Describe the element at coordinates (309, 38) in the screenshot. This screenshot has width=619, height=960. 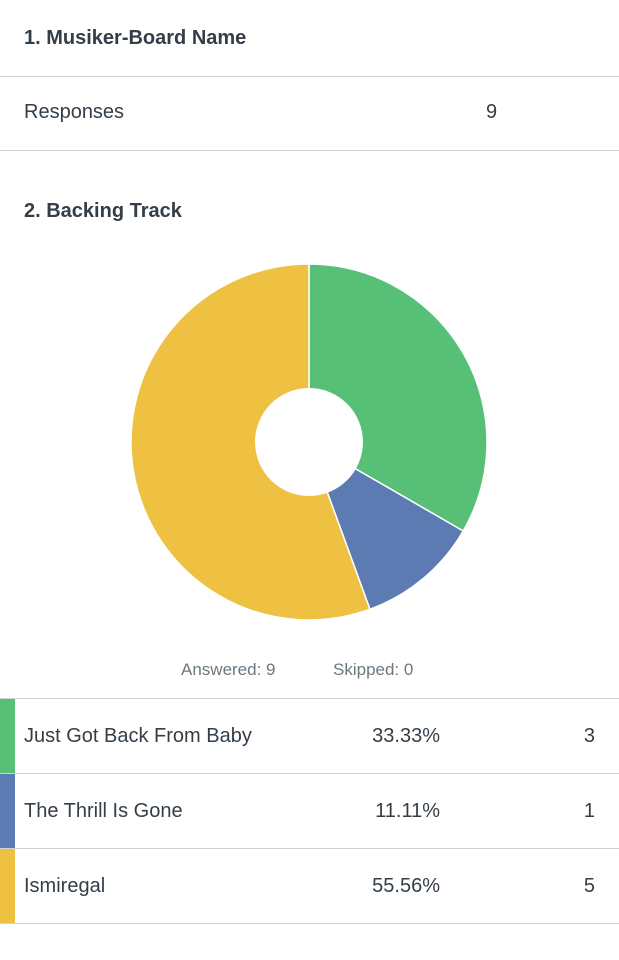
I see `question-1-header: 1. Musiker-Board Name` at that location.